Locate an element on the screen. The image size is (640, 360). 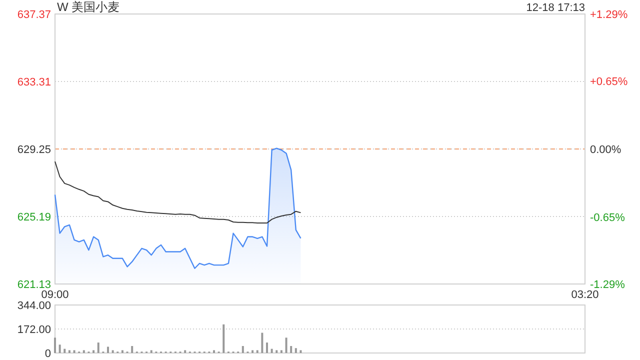
annotation: 12-18 17:13 is located at coordinates (555, 8).